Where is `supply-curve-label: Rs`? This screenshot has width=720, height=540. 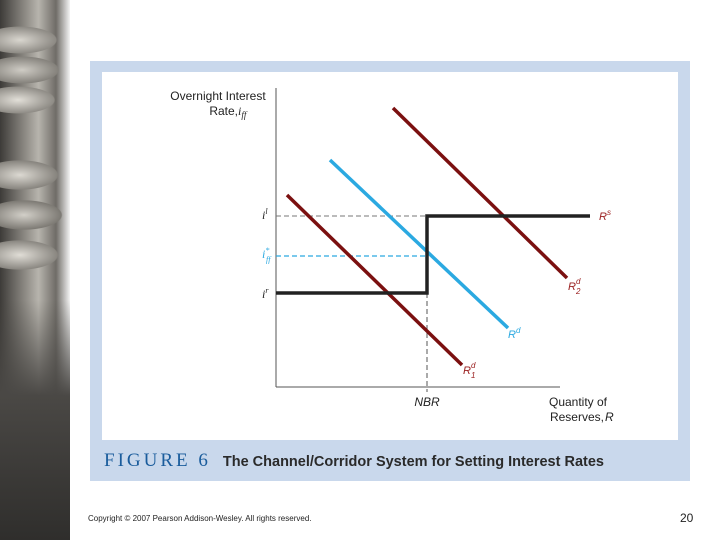 supply-curve-label: Rs is located at coordinates (605, 215).